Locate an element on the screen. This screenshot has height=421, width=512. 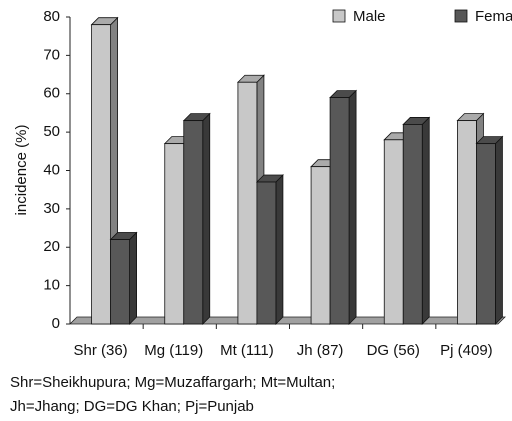
y-tick-label: 70 is located at coordinates (51, 54).